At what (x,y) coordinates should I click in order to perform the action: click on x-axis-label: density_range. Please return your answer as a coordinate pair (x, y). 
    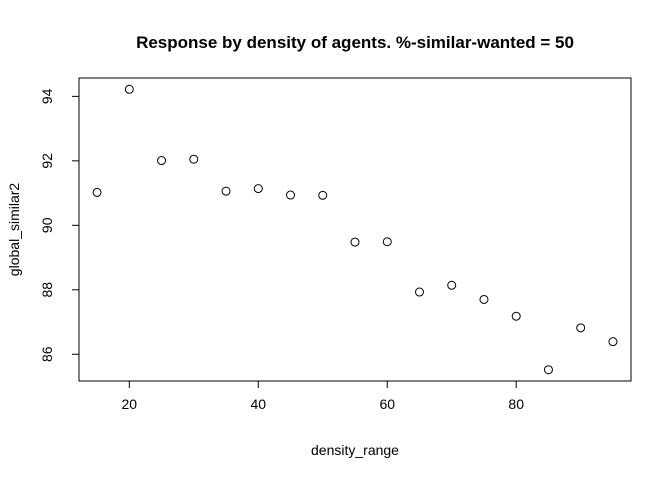
    Looking at the image, I should click on (355, 450).